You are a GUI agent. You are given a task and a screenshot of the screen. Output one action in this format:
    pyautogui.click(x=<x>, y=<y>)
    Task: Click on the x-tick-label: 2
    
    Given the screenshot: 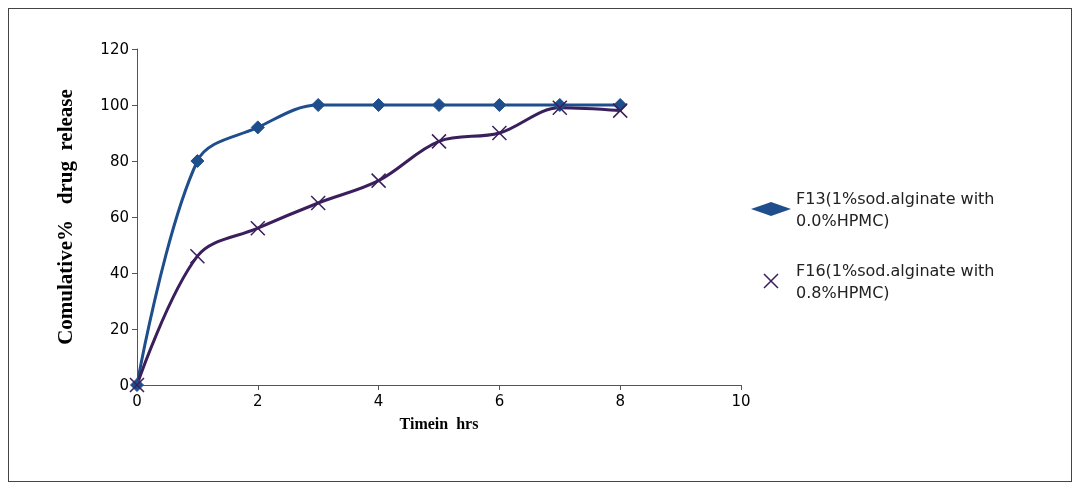 What is the action you would take?
    pyautogui.click(x=258, y=400)
    